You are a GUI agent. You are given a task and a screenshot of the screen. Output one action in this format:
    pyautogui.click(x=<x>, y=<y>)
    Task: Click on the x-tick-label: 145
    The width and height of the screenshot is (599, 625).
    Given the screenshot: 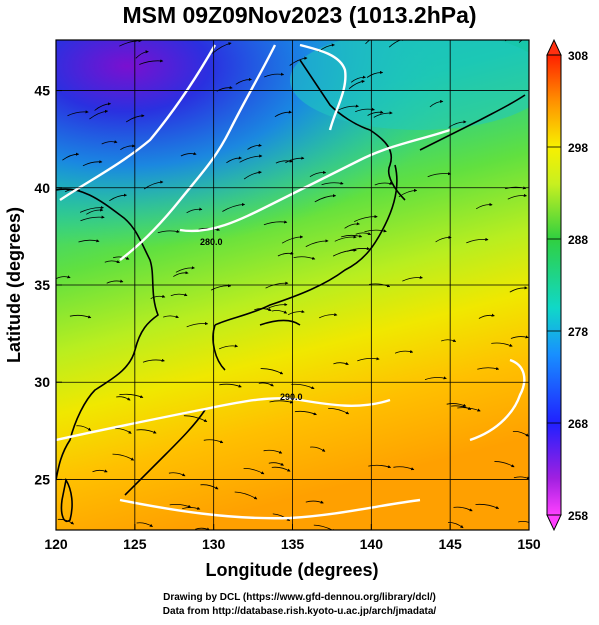 What is the action you would take?
    pyautogui.click(x=450, y=544)
    